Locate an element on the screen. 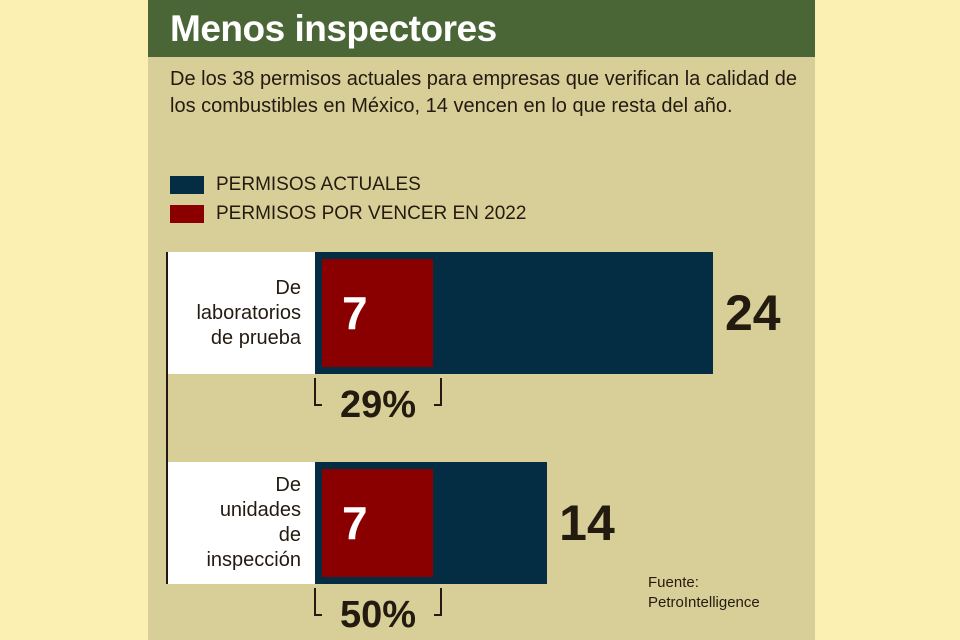  chart-title: Menos inspectores is located at coordinates (333, 28).